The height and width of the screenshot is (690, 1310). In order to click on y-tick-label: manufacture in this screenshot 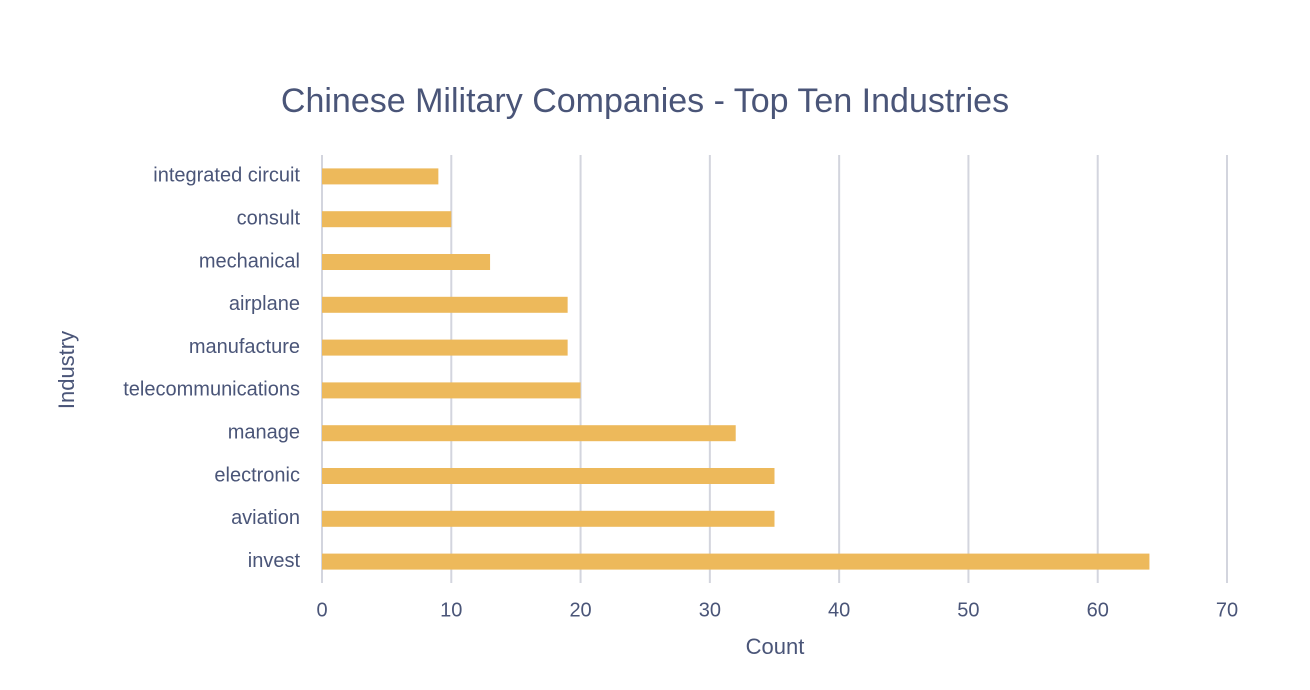, I will do `click(244, 347)`.